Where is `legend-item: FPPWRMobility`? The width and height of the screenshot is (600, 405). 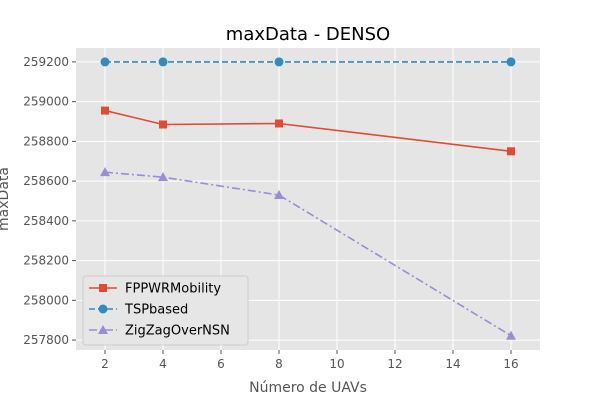
legend-item: FPPWRMobility is located at coordinates (155, 289).